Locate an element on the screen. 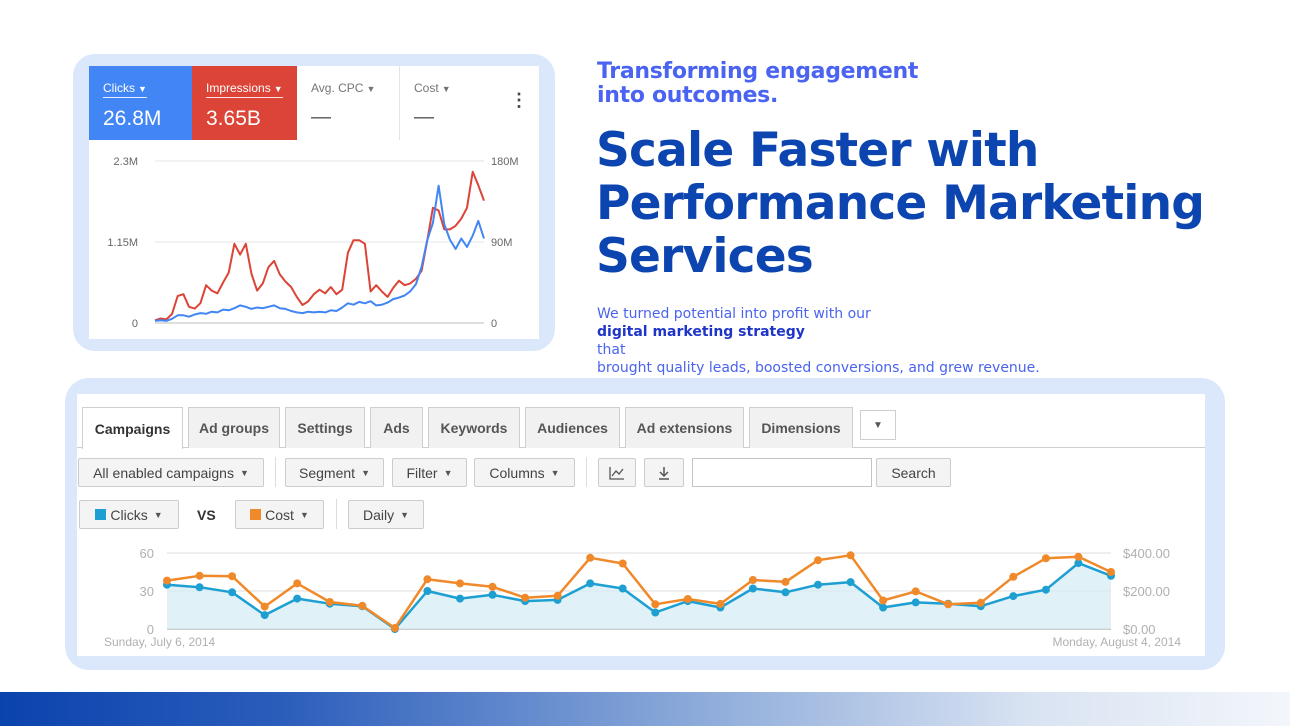  metric-avg-cpc-value: — is located at coordinates (321, 117).